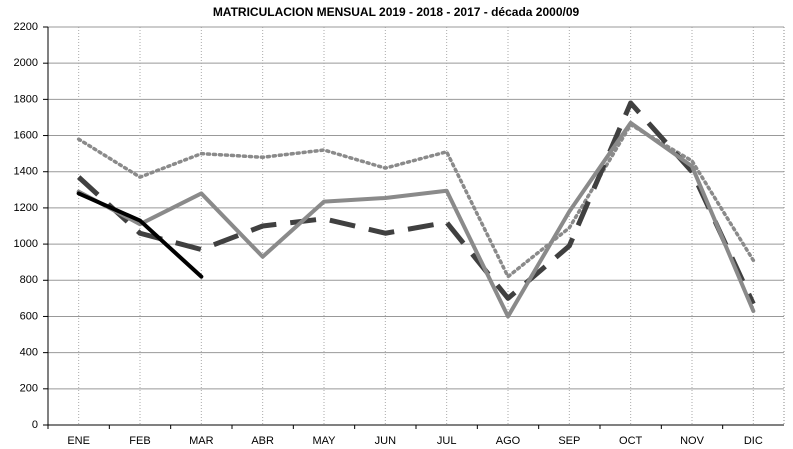  I want to click on y-tick-label: 200, so click(29, 389).